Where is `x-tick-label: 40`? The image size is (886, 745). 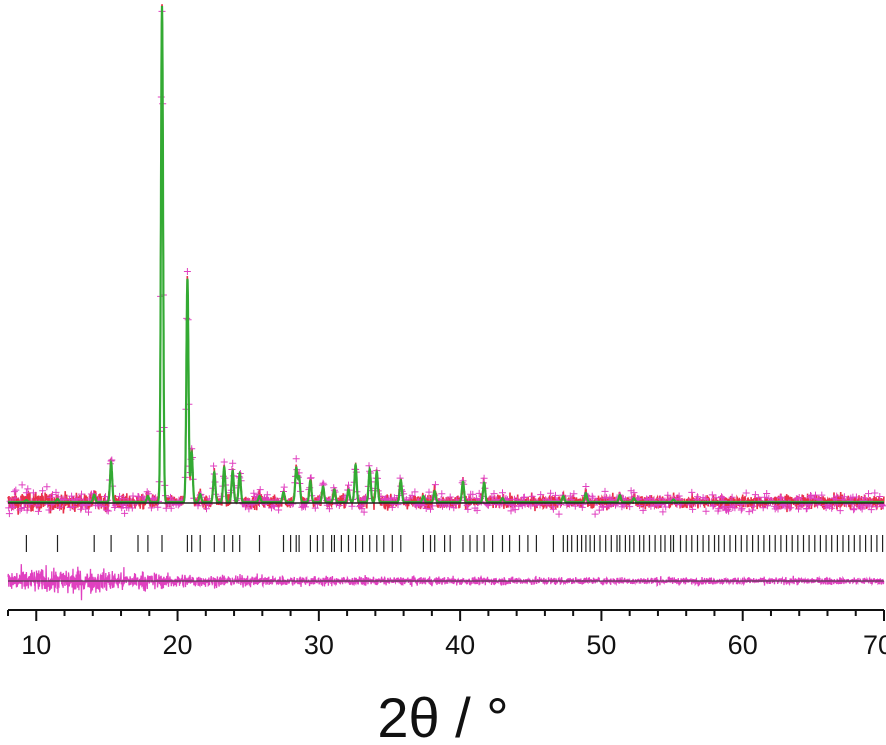 x-tick-label: 40 is located at coordinates (460, 645).